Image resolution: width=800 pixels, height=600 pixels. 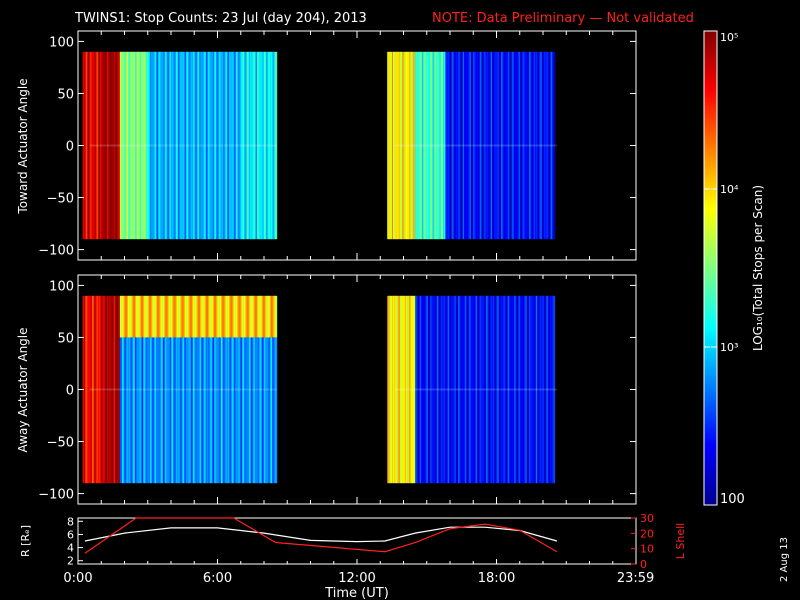 I want to click on equator-stripe, so click(x=475, y=145).